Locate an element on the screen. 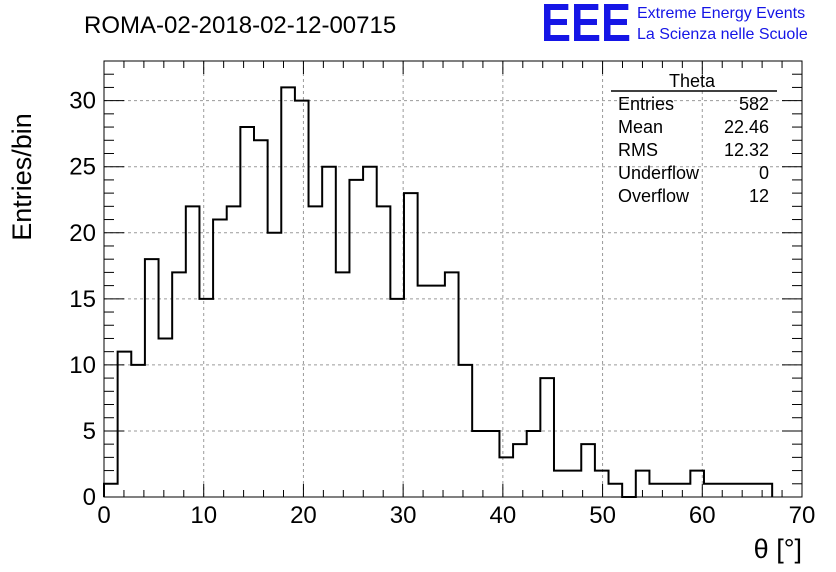 The width and height of the screenshot is (836, 572). eee-logo-line2: La Scienza nelle Scuole is located at coordinates (722, 34).